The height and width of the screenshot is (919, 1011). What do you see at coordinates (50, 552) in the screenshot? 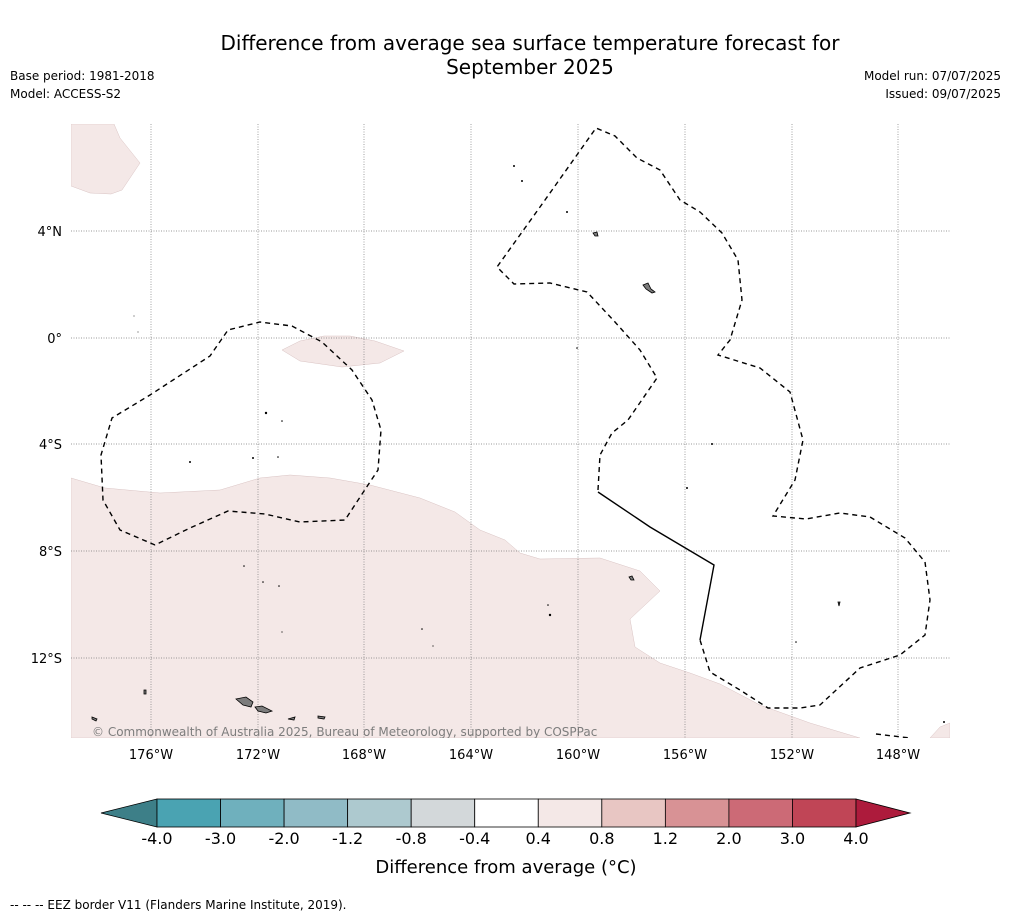
I see `lat-label-8s: 8°S` at bounding box center [50, 552].